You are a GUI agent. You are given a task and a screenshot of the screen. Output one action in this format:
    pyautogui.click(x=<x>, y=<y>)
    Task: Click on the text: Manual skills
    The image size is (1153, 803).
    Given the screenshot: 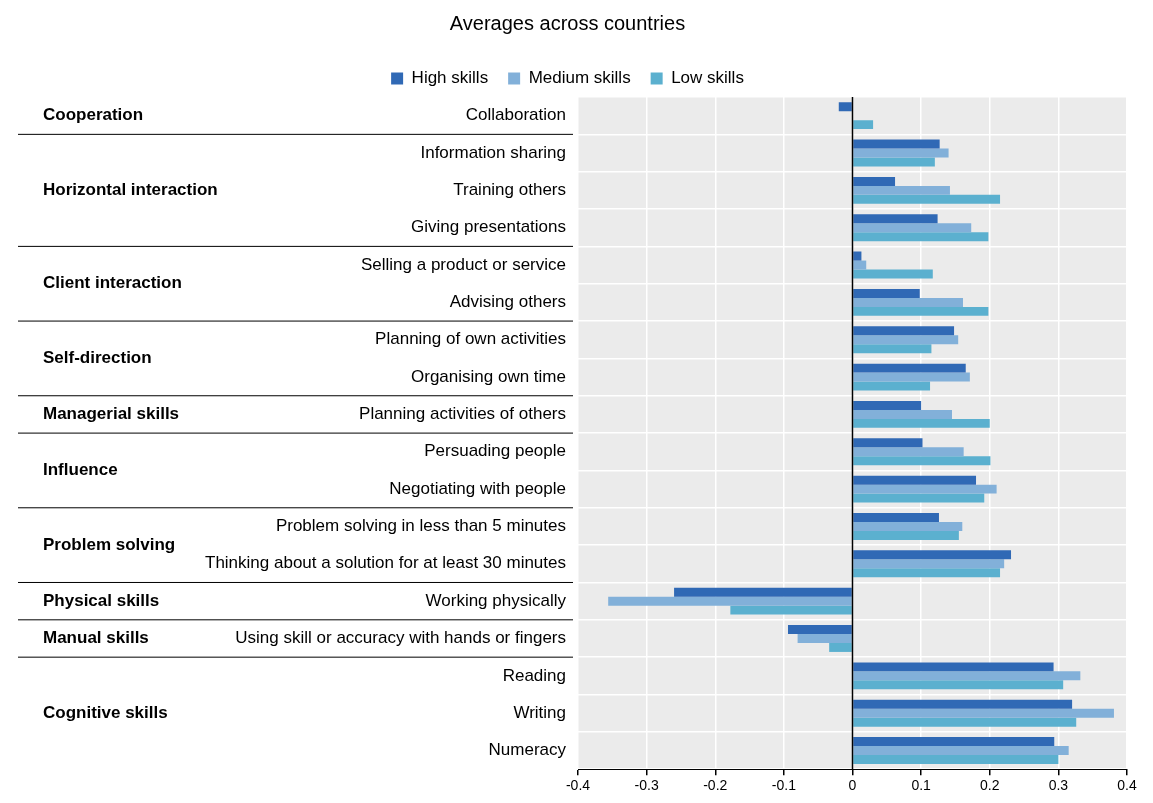 What is the action you would take?
    pyautogui.click(x=96, y=638)
    